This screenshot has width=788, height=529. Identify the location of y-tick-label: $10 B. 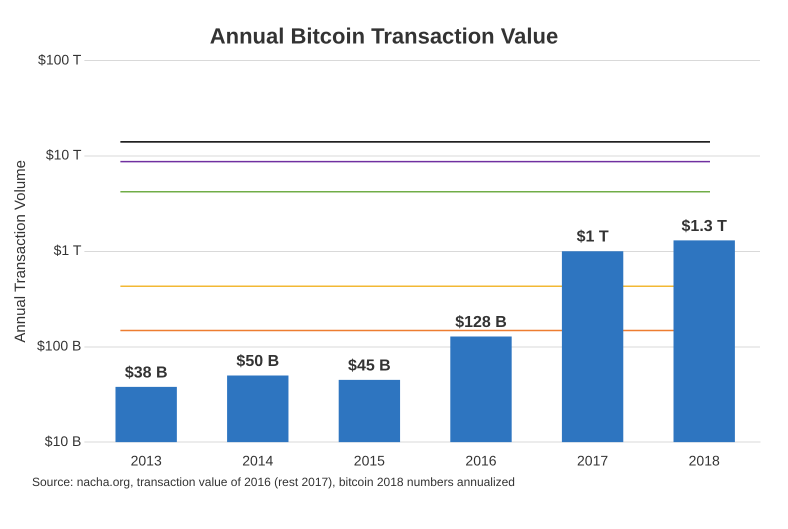
(63, 441).